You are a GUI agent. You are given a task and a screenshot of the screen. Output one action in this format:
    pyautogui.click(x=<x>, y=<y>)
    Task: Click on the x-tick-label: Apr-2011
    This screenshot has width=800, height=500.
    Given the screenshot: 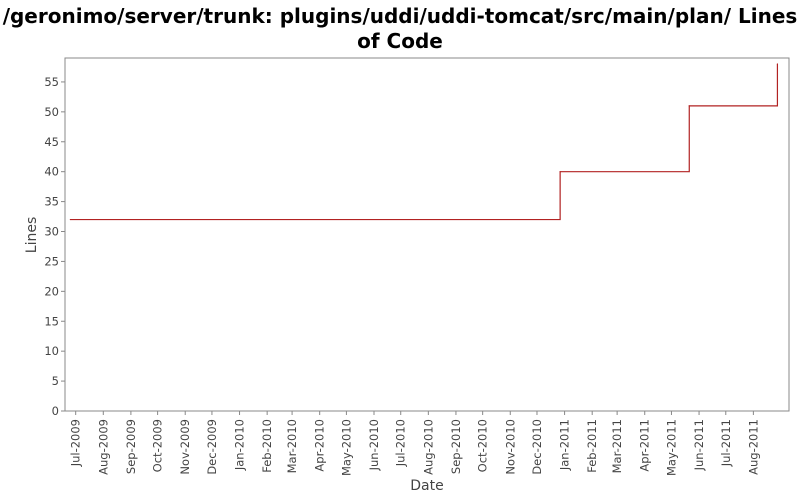 What is the action you would take?
    pyautogui.click(x=645, y=445)
    